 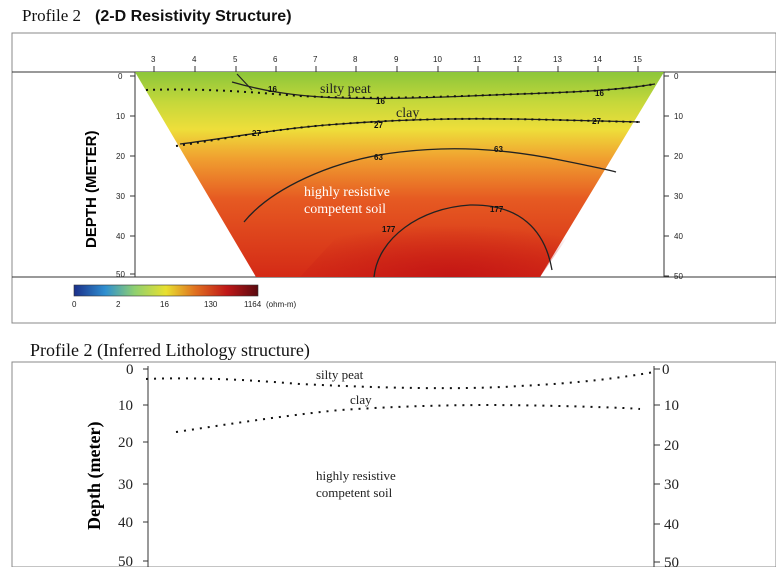 What do you see at coordinates (498, 149) in the screenshot?
I see `contour-label: 63` at bounding box center [498, 149].